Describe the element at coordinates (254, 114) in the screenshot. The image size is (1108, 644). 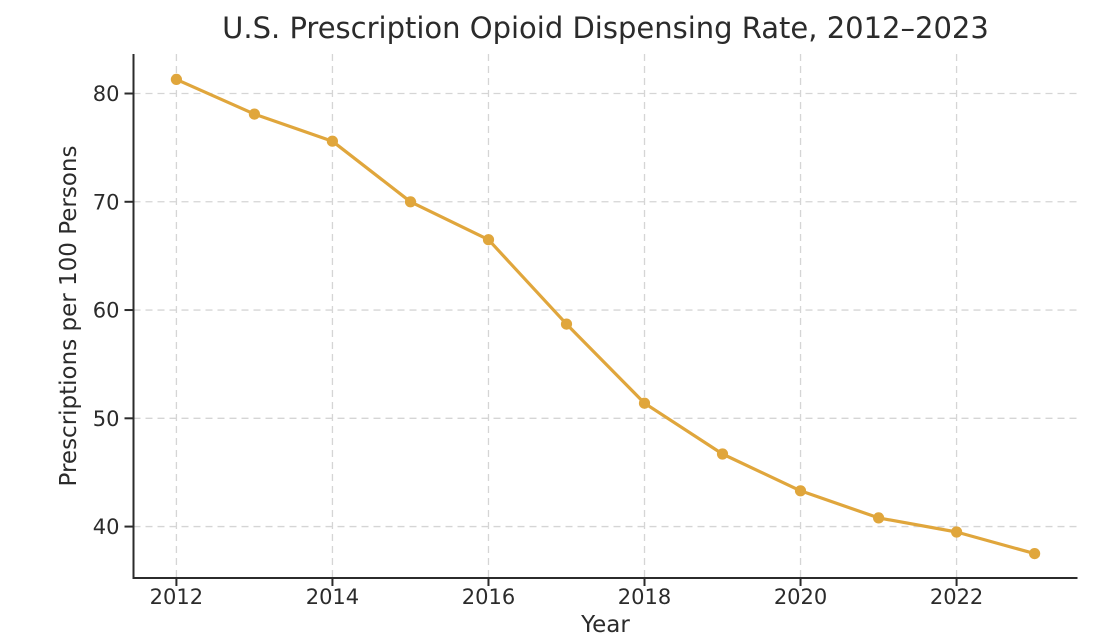
I see `data-point-2013` at that location.